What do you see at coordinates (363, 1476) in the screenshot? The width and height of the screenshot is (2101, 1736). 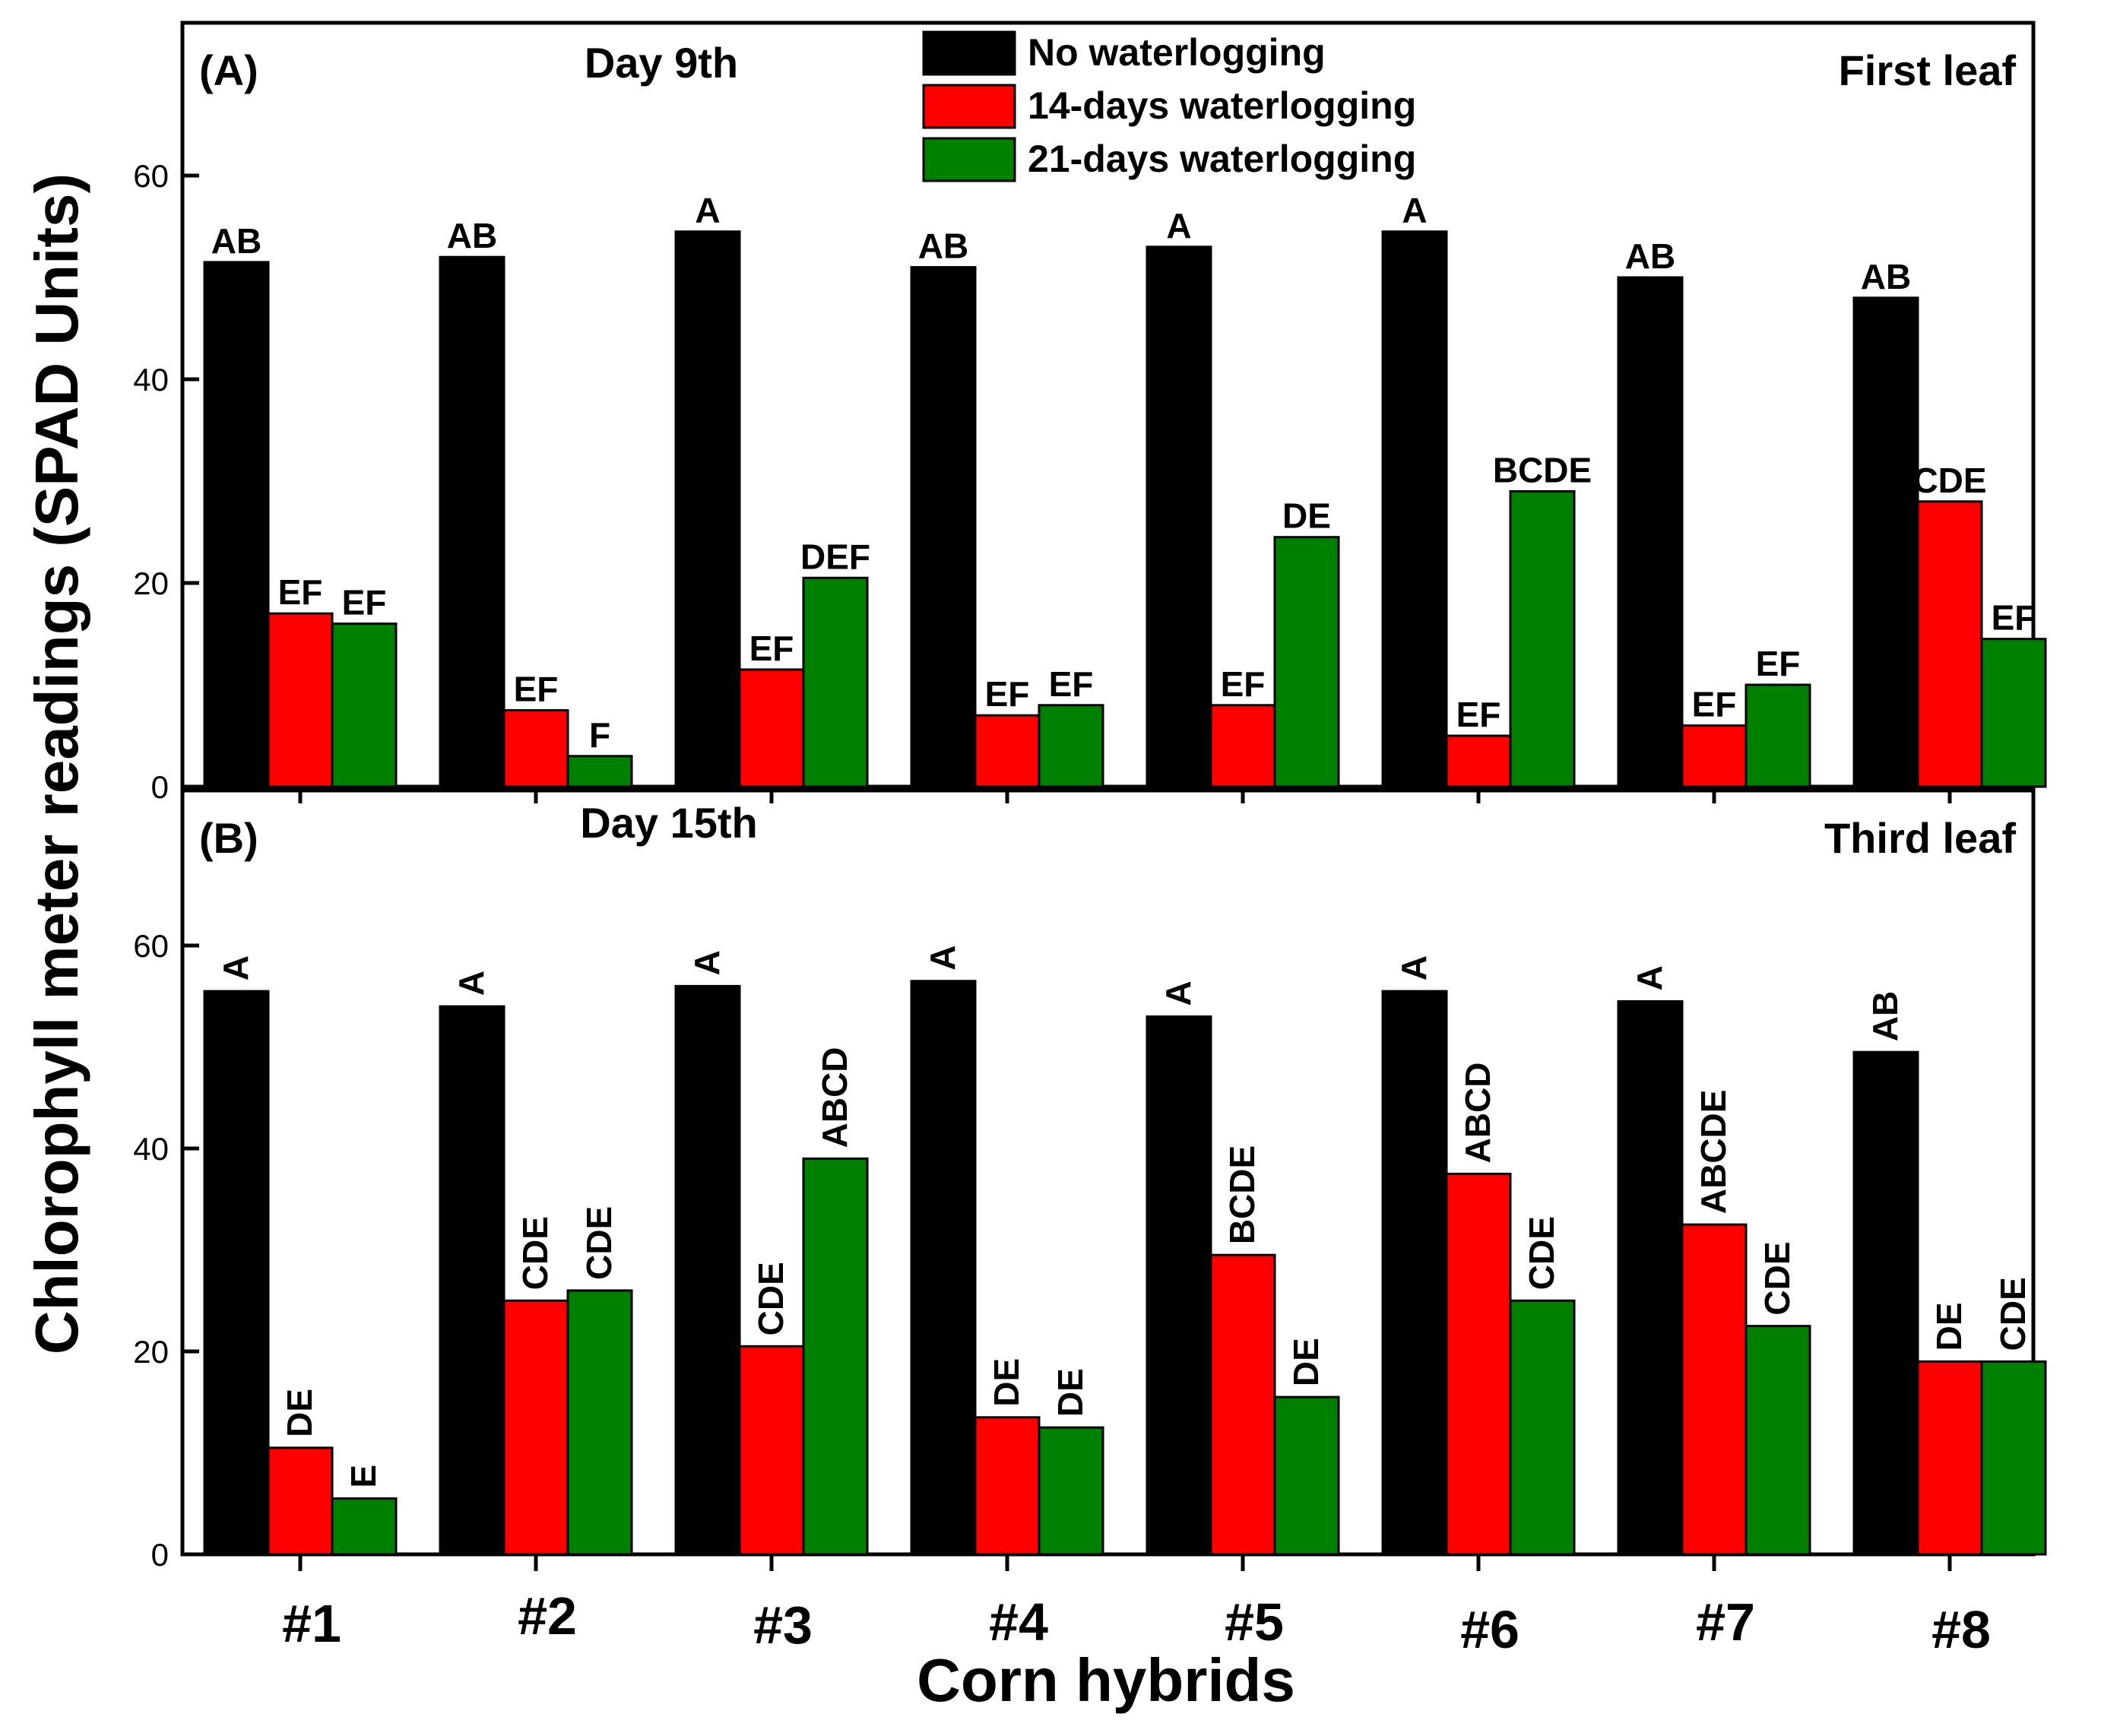 I see `significance-label: E` at bounding box center [363, 1476].